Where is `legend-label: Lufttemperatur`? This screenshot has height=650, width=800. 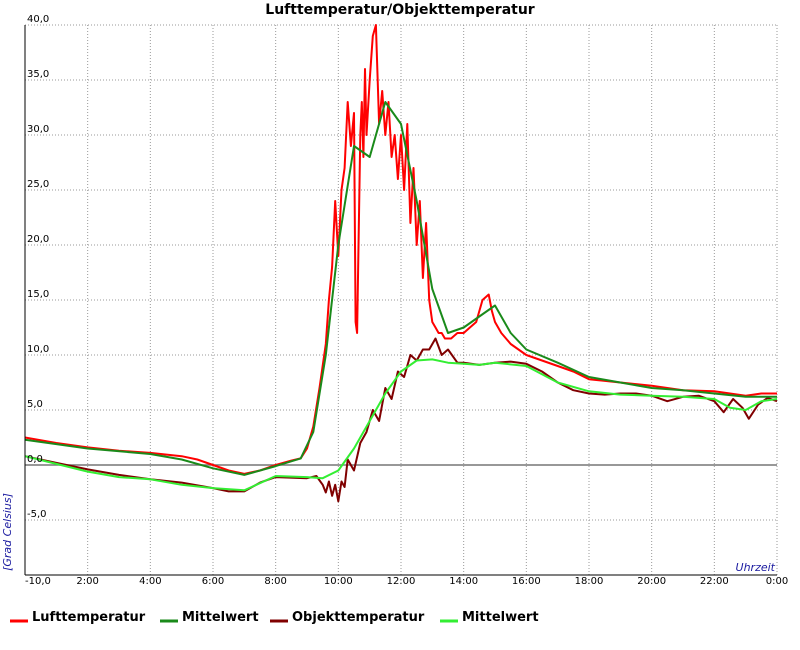 legend-label: Lufttemperatur is located at coordinates (89, 617).